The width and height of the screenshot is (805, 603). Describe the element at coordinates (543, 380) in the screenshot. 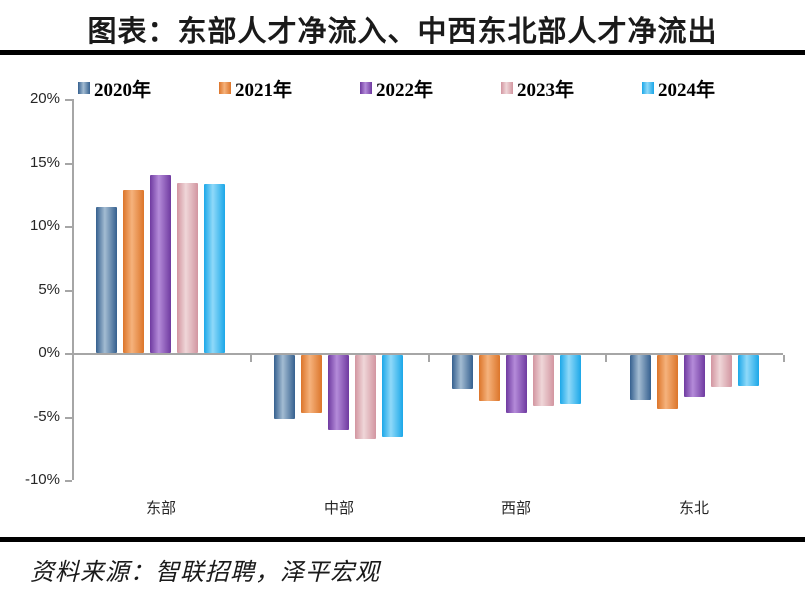

I see `bar-2023年-西部` at that location.